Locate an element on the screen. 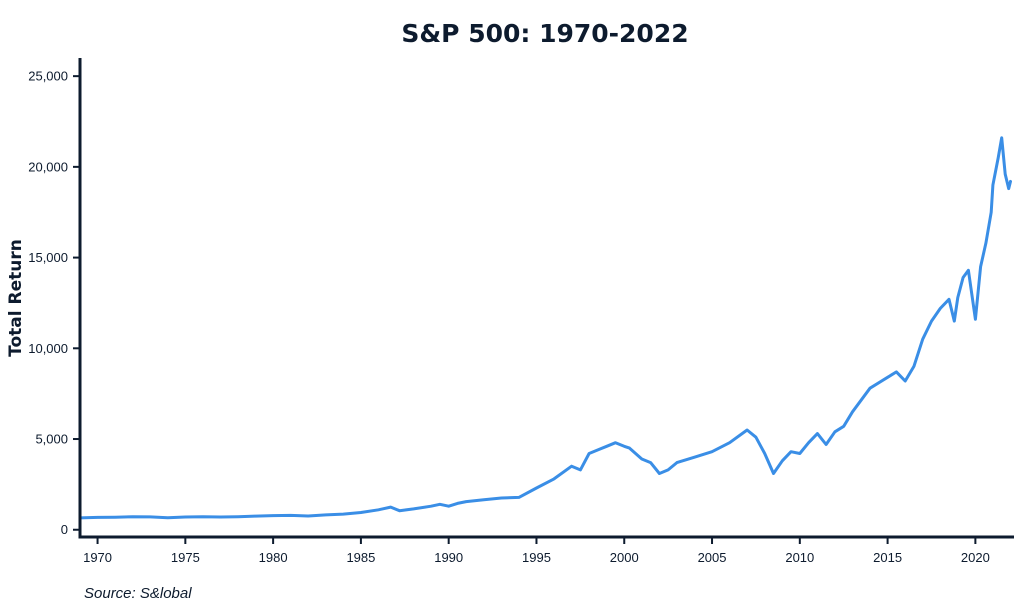 This screenshot has width=1024, height=610. y-tick-label: 20,000 is located at coordinates (48, 166).